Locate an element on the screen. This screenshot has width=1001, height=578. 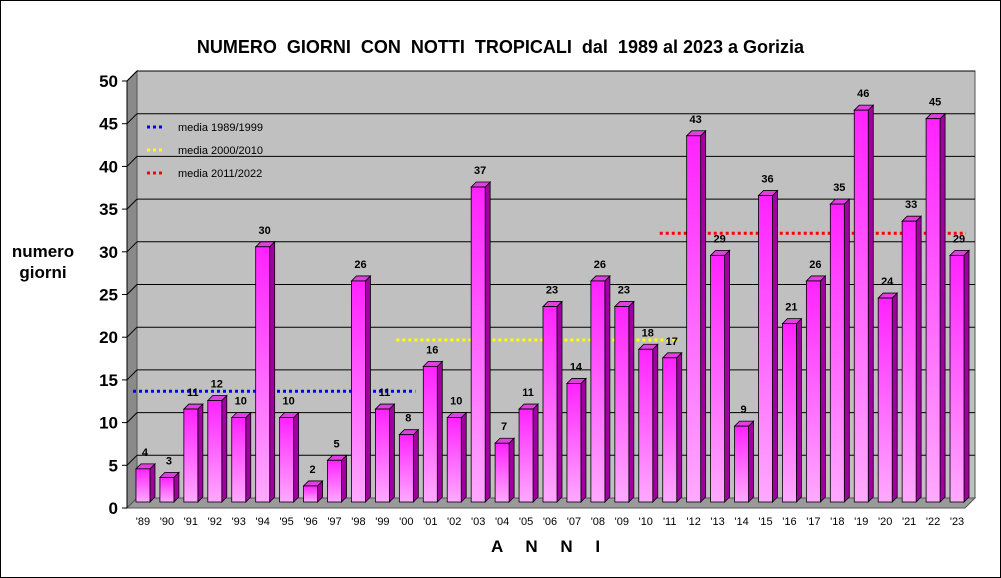
x-tick-label: '04 is located at coordinates (502, 522).